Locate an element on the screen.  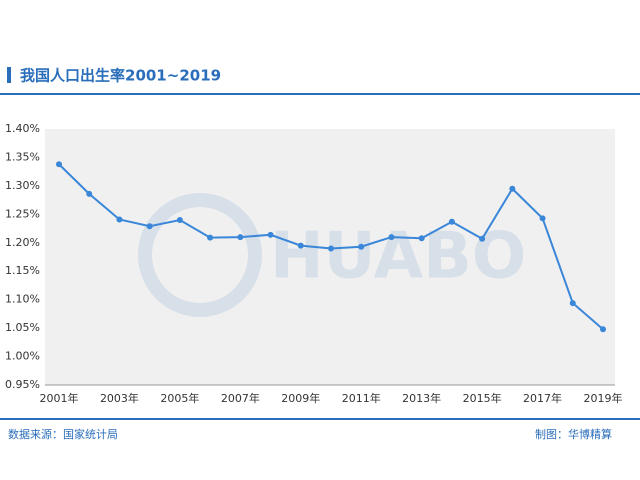
y-tick-label: 1.40% is located at coordinates (22, 128).